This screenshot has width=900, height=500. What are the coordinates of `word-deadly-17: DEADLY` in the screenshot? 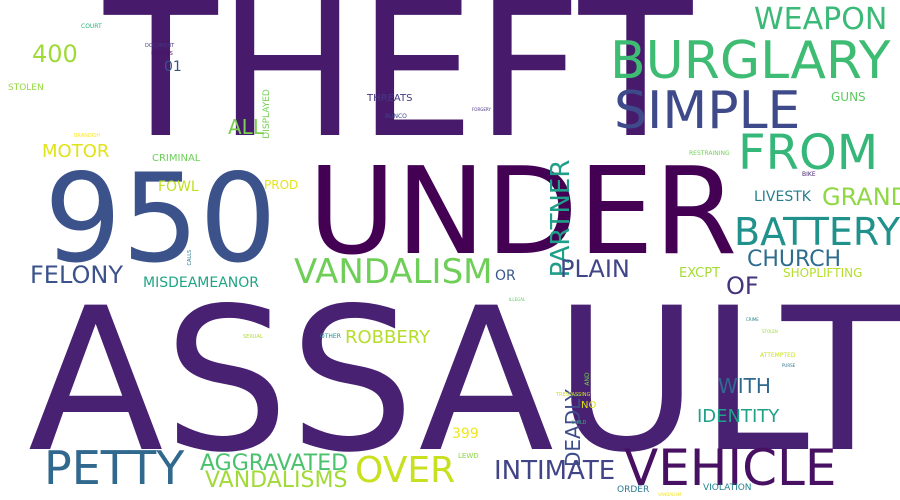 It's located at (573, 428).